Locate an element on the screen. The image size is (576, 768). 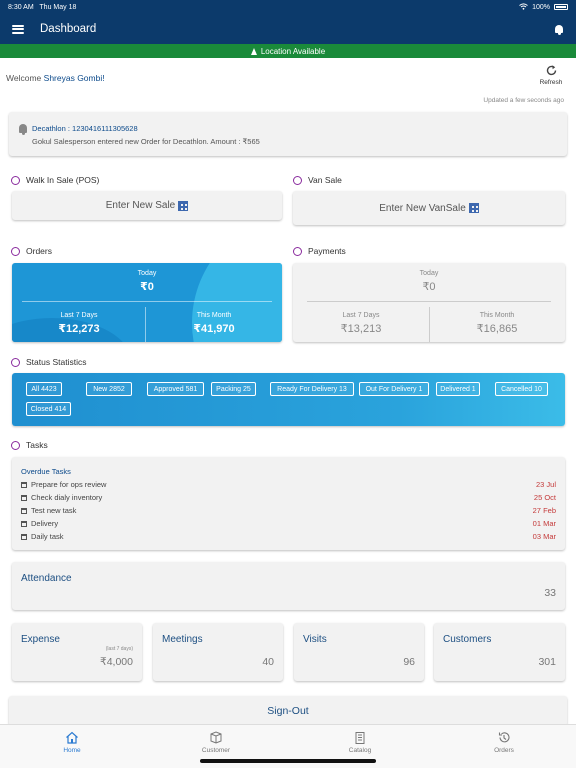
status-chip-new: New 2852 is located at coordinates (109, 389).